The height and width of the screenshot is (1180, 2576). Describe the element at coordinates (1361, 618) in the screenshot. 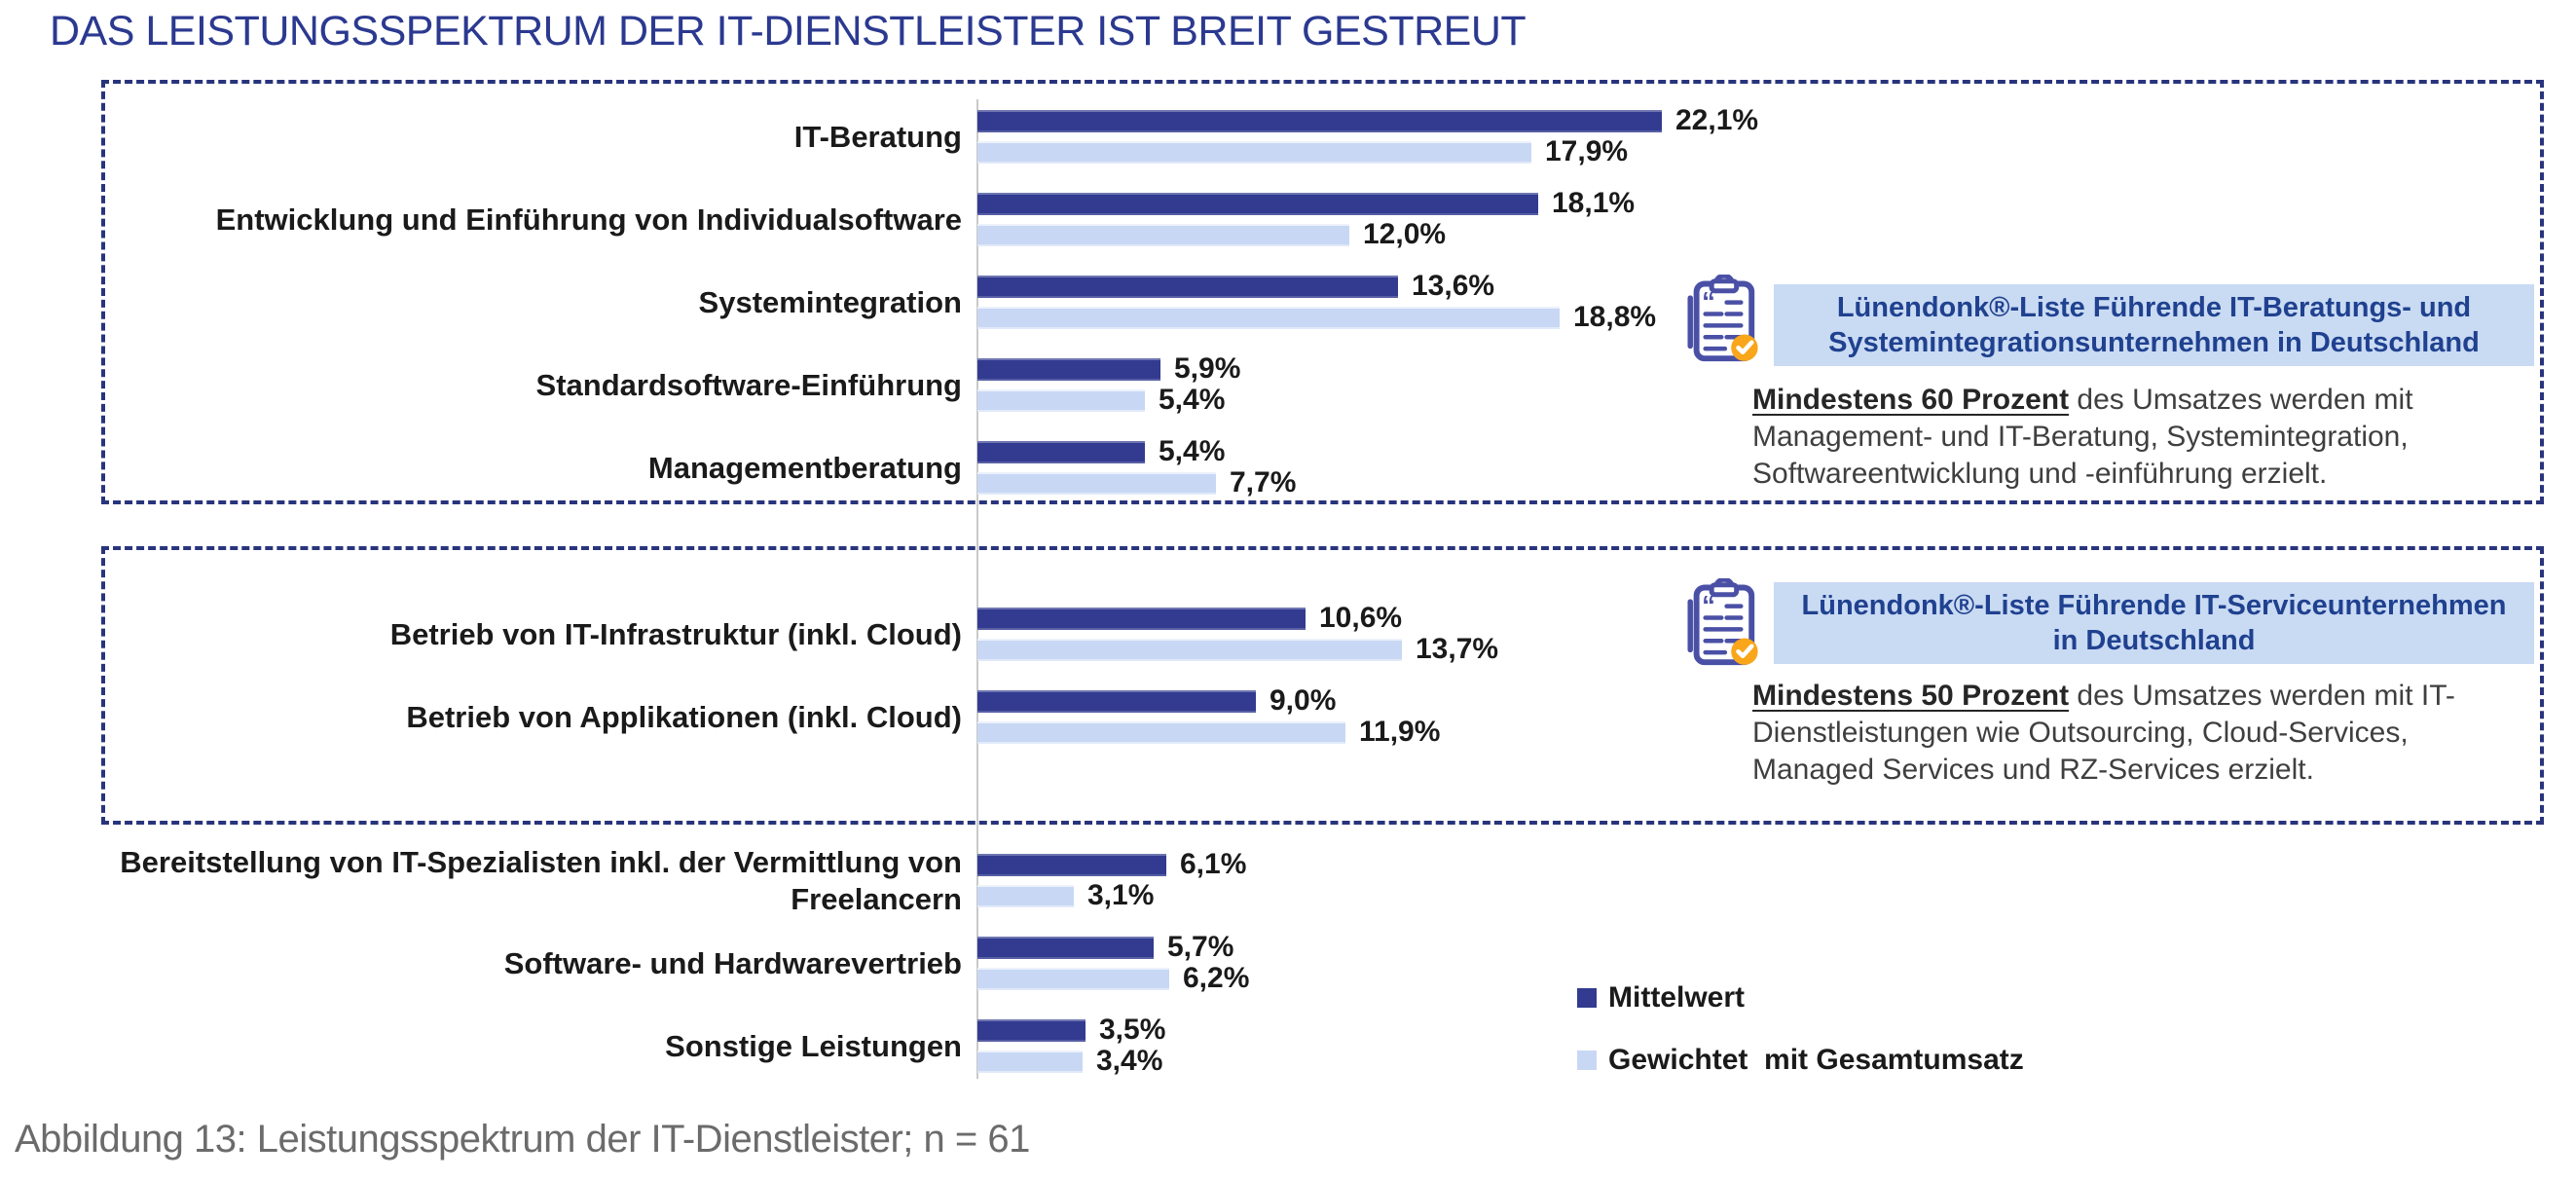

I see `bar-value-label: 10,6%` at that location.